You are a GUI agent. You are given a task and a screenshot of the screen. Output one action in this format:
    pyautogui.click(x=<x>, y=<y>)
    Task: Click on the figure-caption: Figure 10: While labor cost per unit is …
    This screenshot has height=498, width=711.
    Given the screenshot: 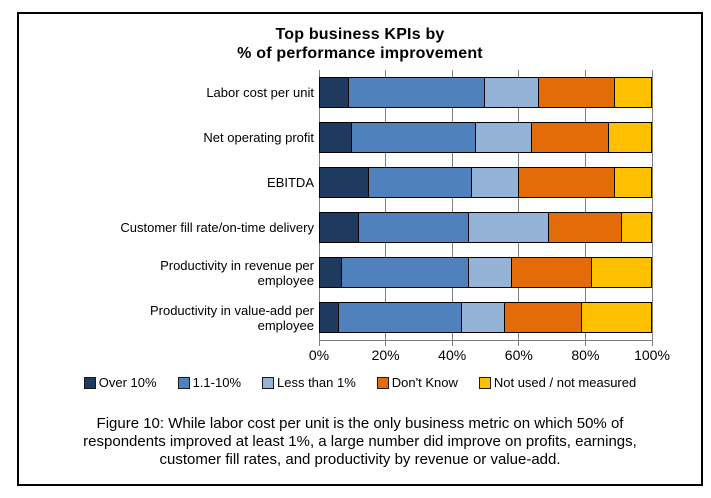 What is the action you would take?
    pyautogui.click(x=360, y=441)
    